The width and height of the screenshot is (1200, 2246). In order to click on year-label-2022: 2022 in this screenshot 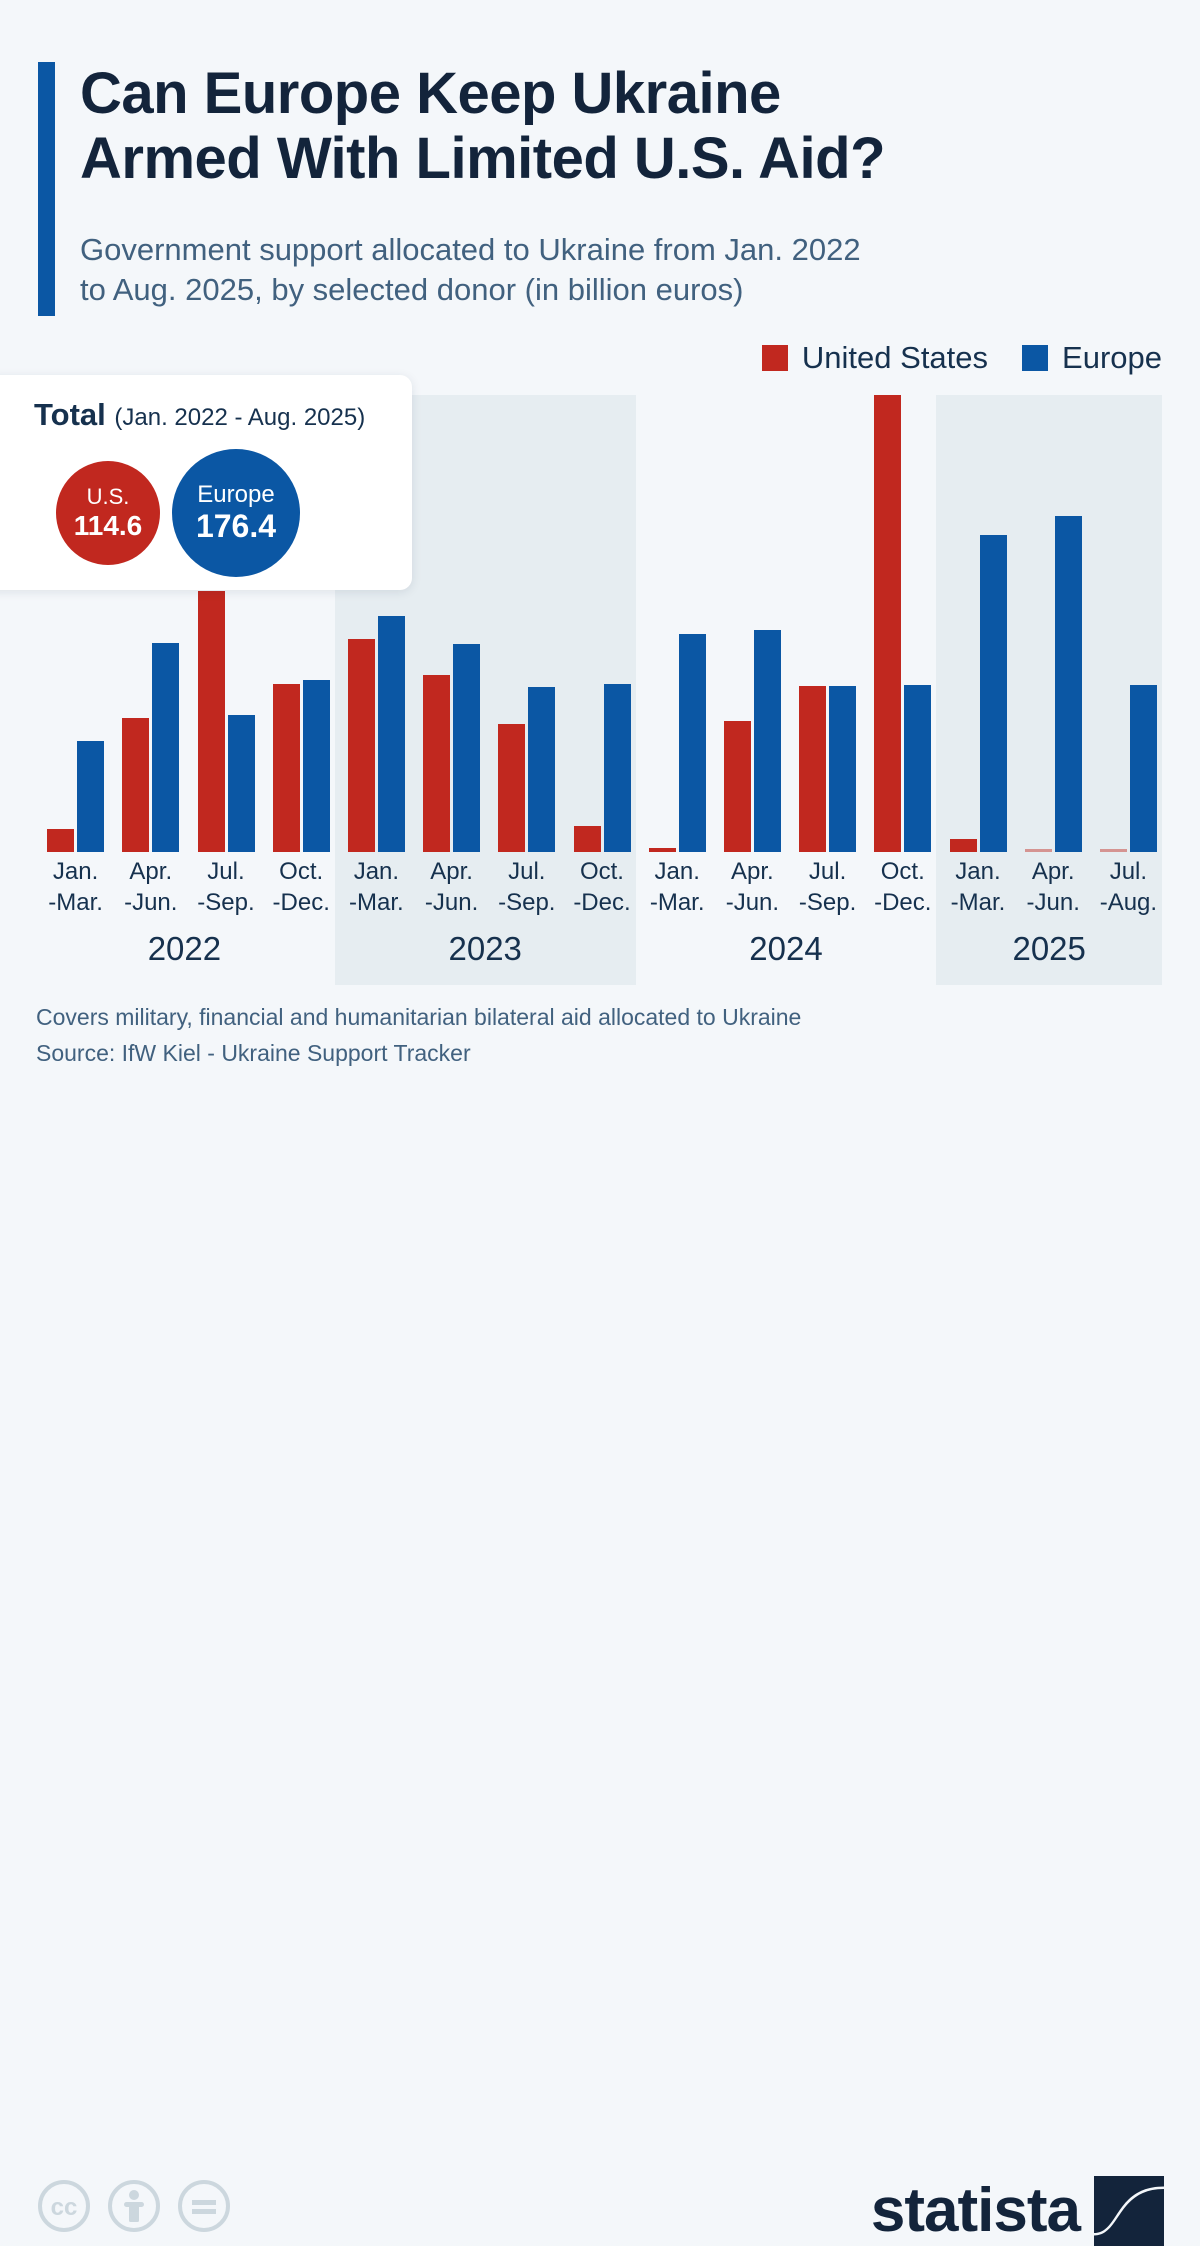, I will do `click(184, 948)`.